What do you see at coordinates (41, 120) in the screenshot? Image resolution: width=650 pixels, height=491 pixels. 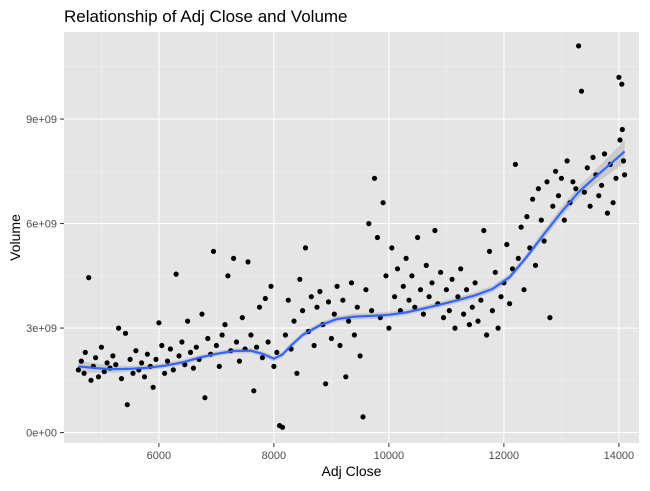 I see `y-tick-label: 9e+09` at bounding box center [41, 120].